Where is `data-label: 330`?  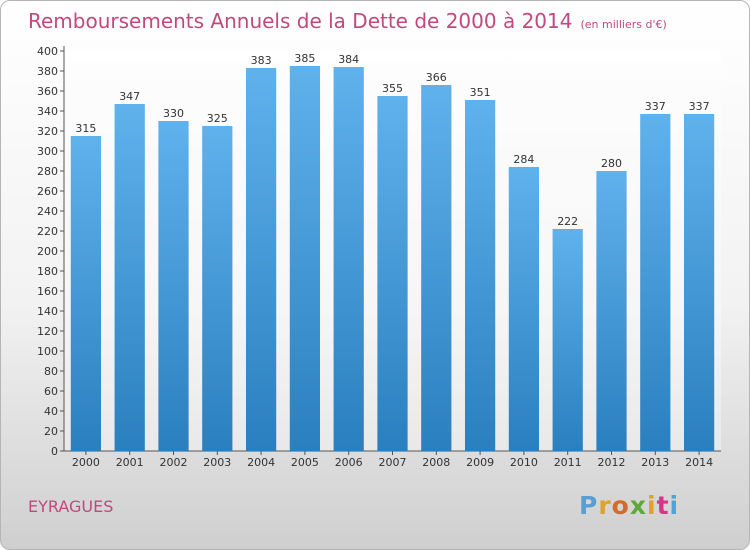 data-label: 330 is located at coordinates (173, 113).